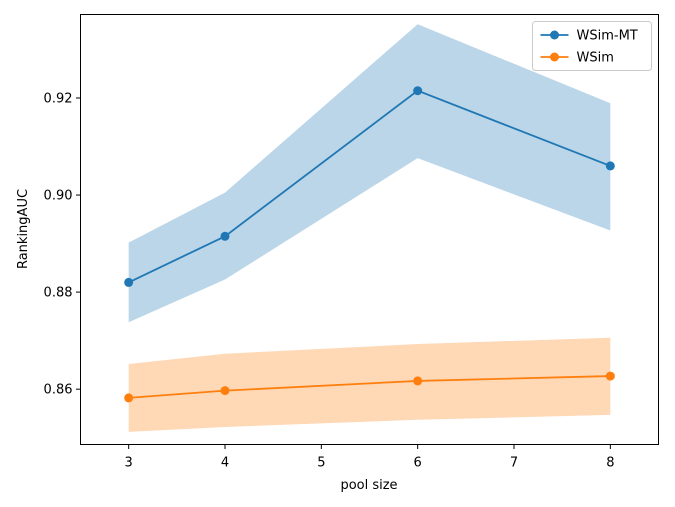  Describe the element at coordinates (58, 196) in the screenshot. I see `y-tick-label: 0.90` at that location.